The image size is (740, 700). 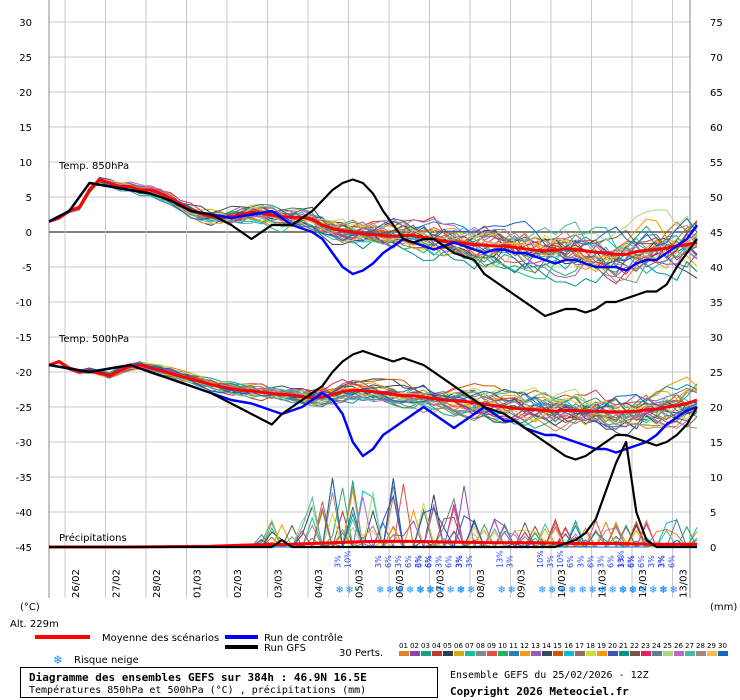 What do you see at coordinates (634, 646) in the screenshot?
I see `pert-number: 22` at bounding box center [634, 646].